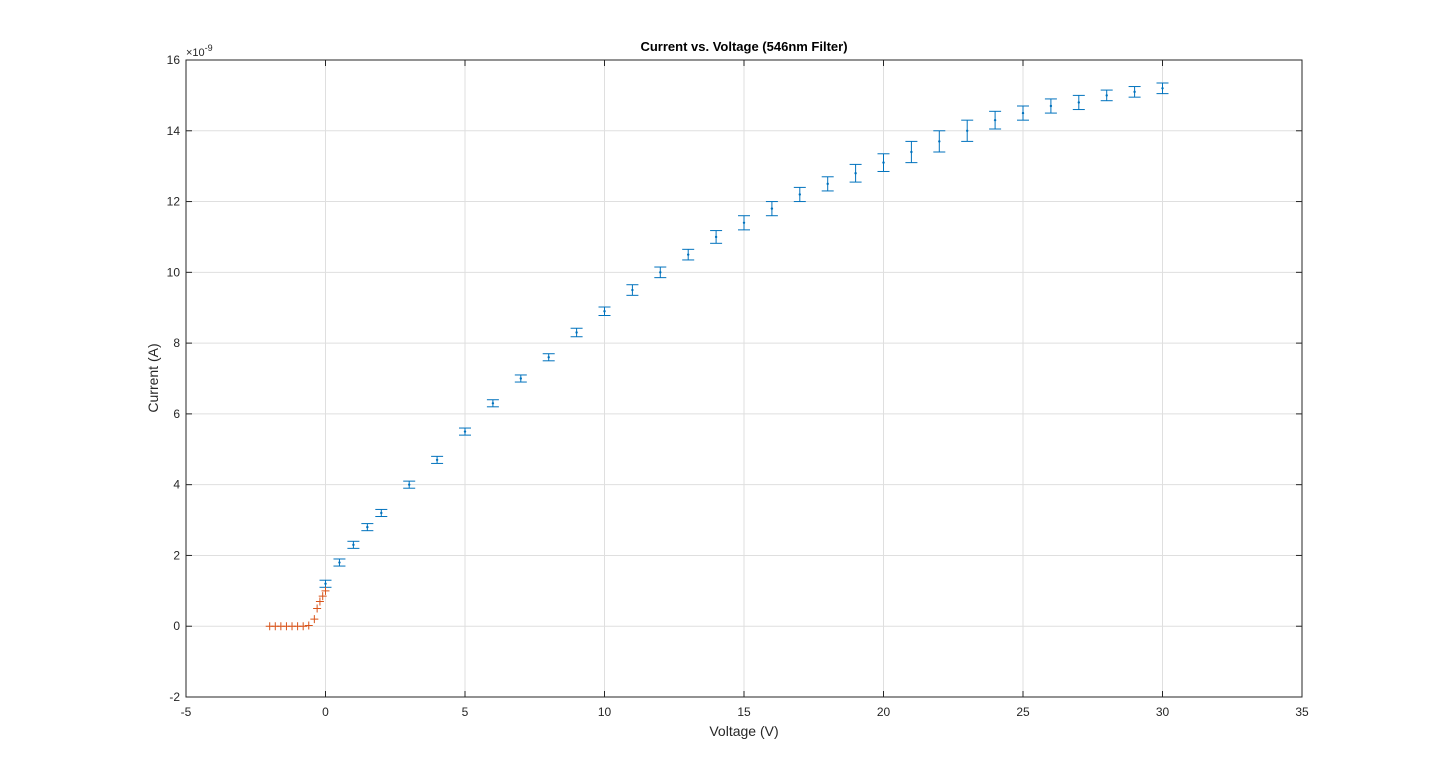  Describe the element at coordinates (174, 60) in the screenshot. I see `y-tick-label: 16` at that location.